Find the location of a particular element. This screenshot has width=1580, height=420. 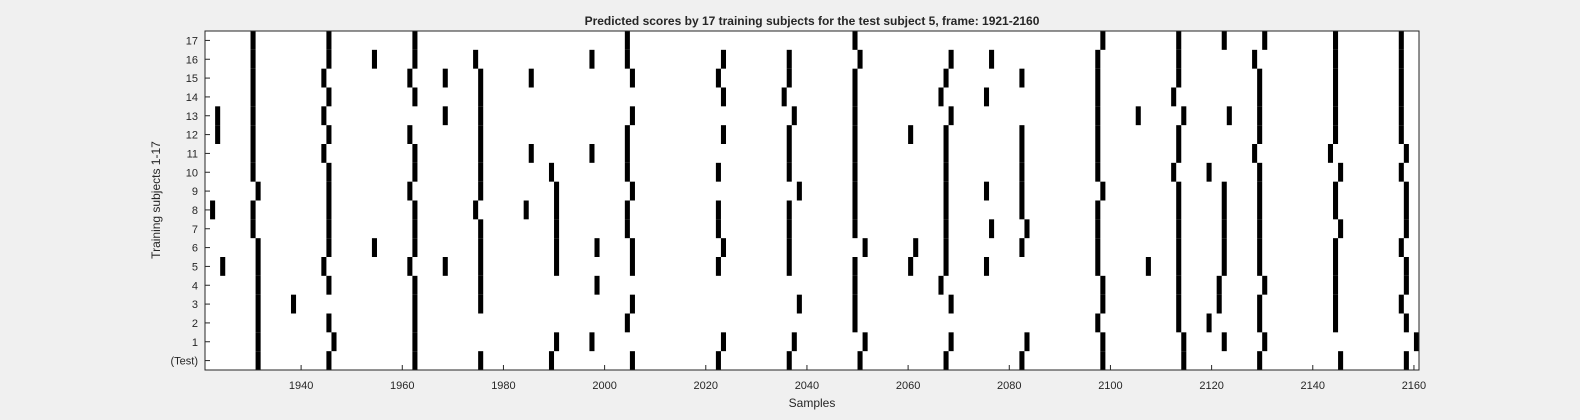

x-tick-label: 1940 is located at coordinates (301, 386).